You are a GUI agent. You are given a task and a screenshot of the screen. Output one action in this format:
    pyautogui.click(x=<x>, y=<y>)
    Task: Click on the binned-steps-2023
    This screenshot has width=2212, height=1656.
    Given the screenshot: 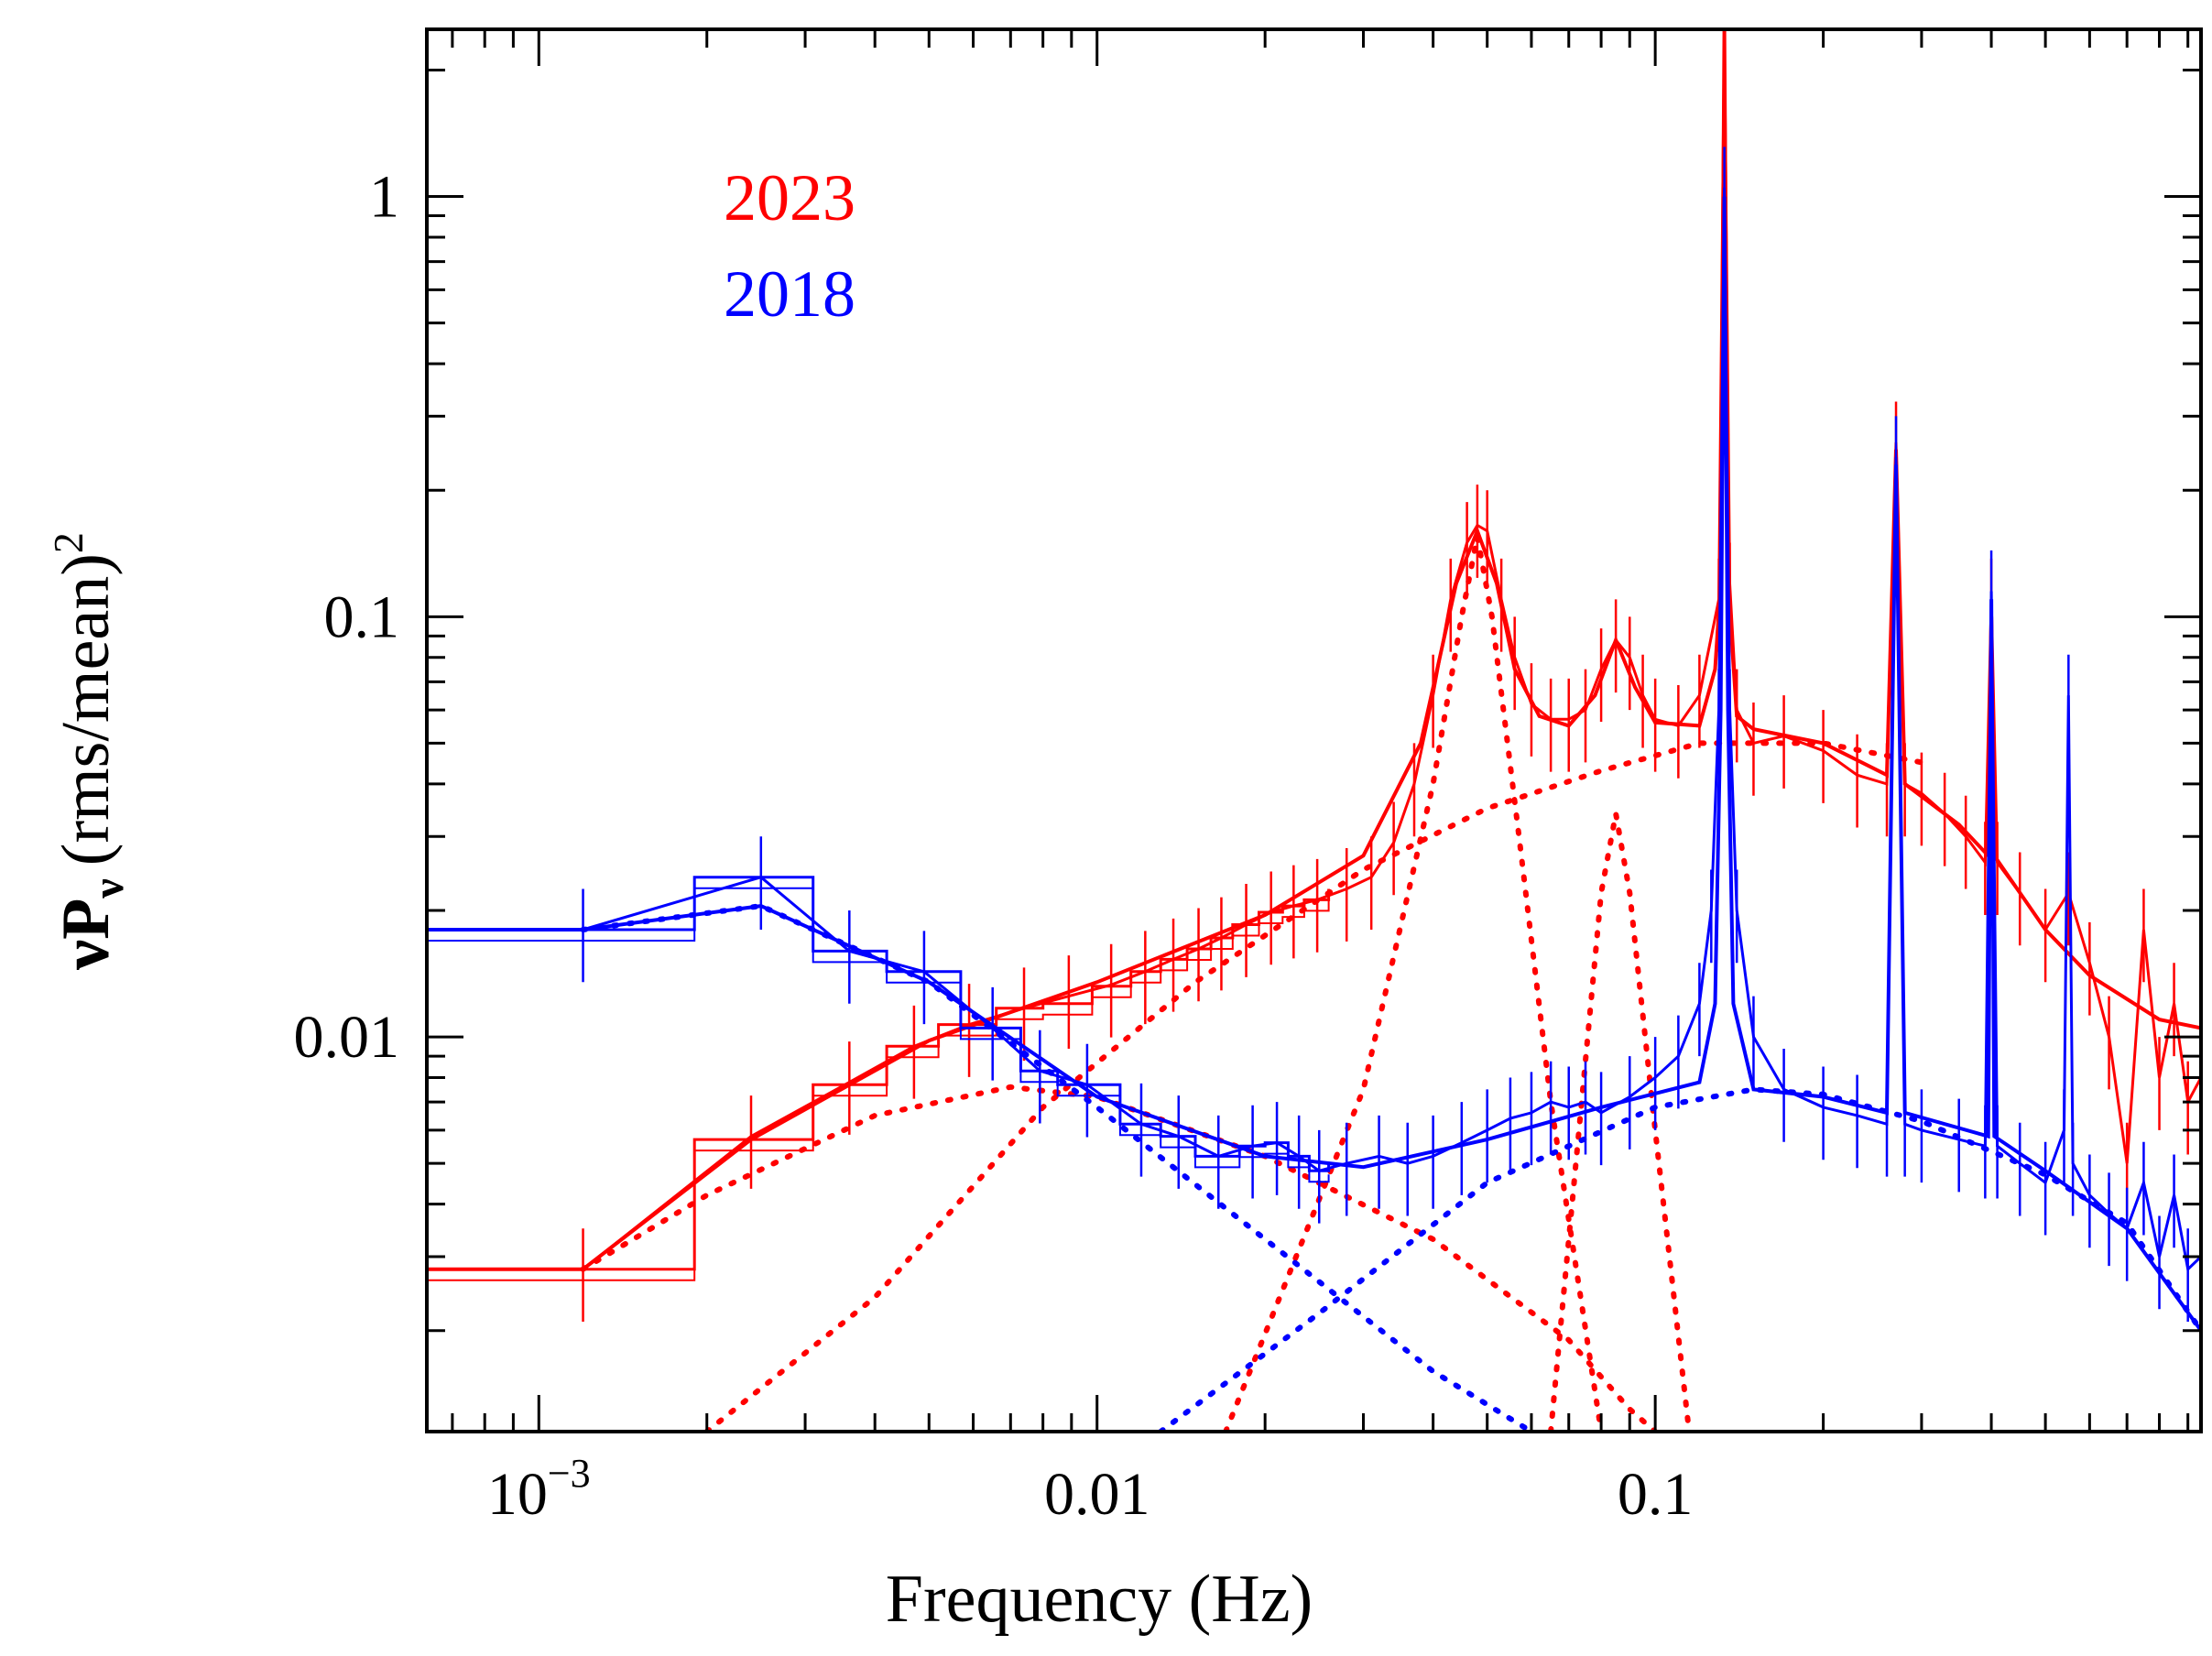 What is the action you would take?
    pyautogui.click(x=879, y=1079)
    